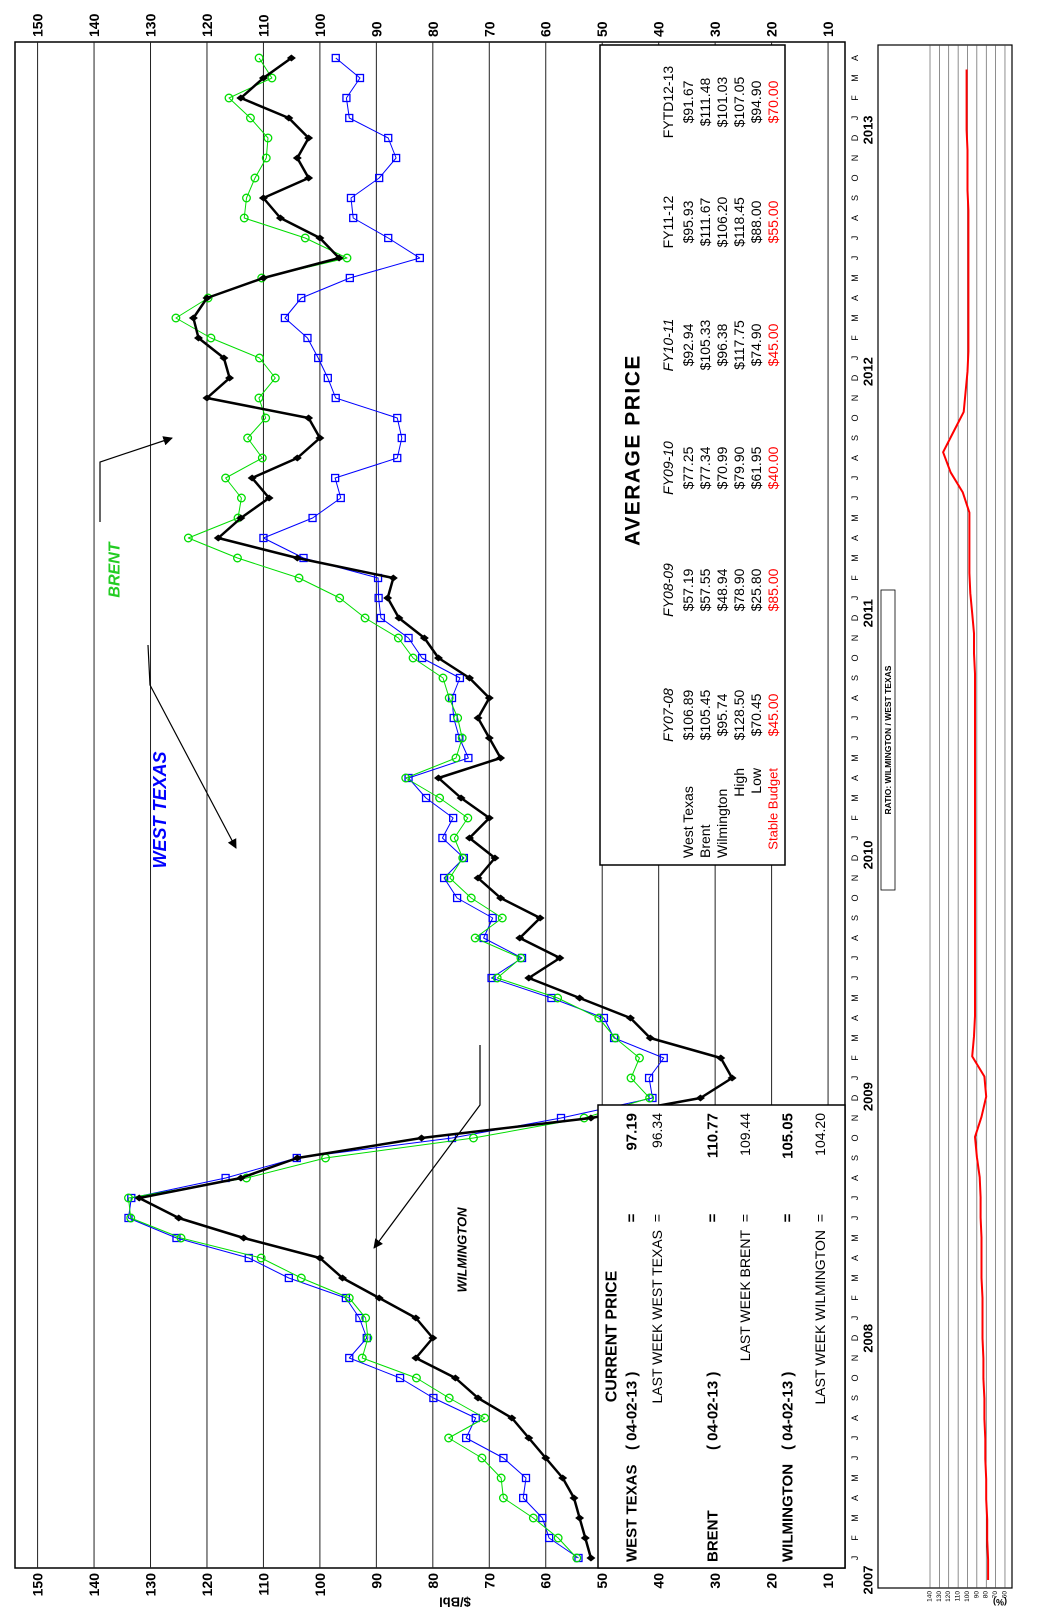 Image resolution: width=1037 pixels, height=1610 pixels. I want to click on cell-value: $85.00, so click(773, 589).